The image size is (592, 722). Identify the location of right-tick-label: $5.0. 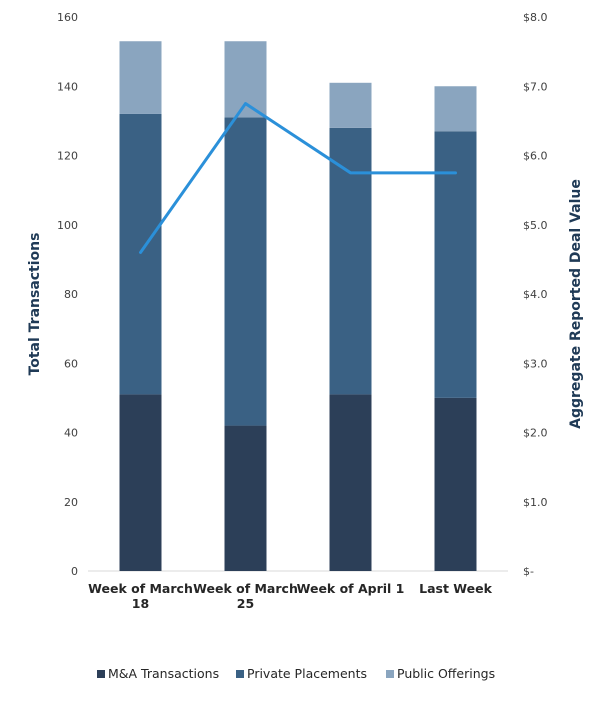
(535, 225).